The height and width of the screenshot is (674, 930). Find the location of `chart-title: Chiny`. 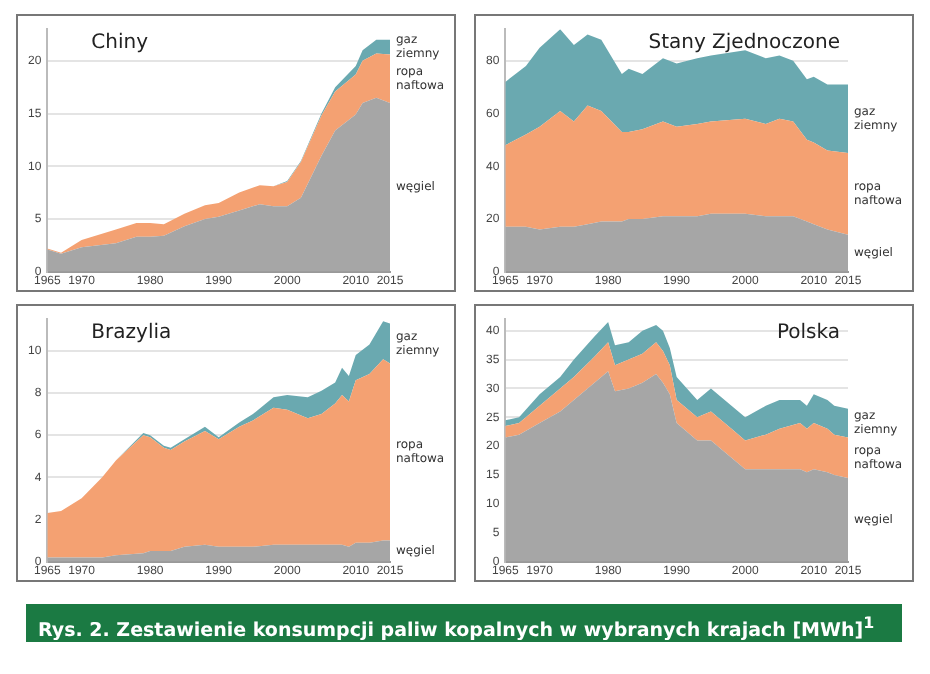

chart-title: Chiny is located at coordinates (120, 43).